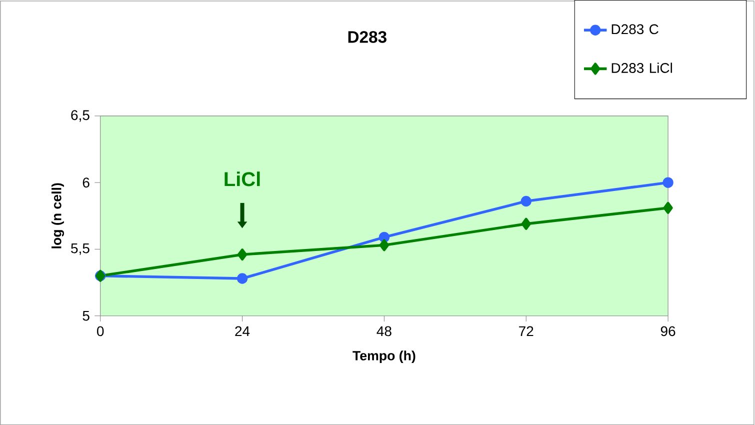  What do you see at coordinates (526, 331) in the screenshot?
I see `x-tick-label: 72` at bounding box center [526, 331].